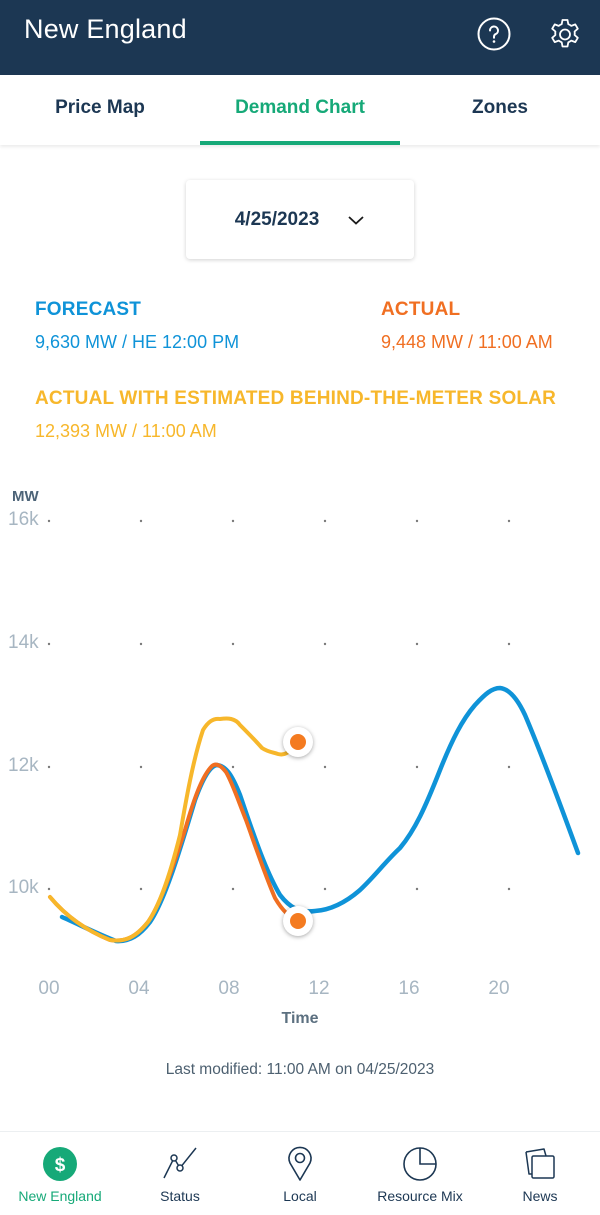 The image size is (600, 1215). Describe the element at coordinates (25, 496) in the screenshot. I see `y-axis-label: MW` at that location.